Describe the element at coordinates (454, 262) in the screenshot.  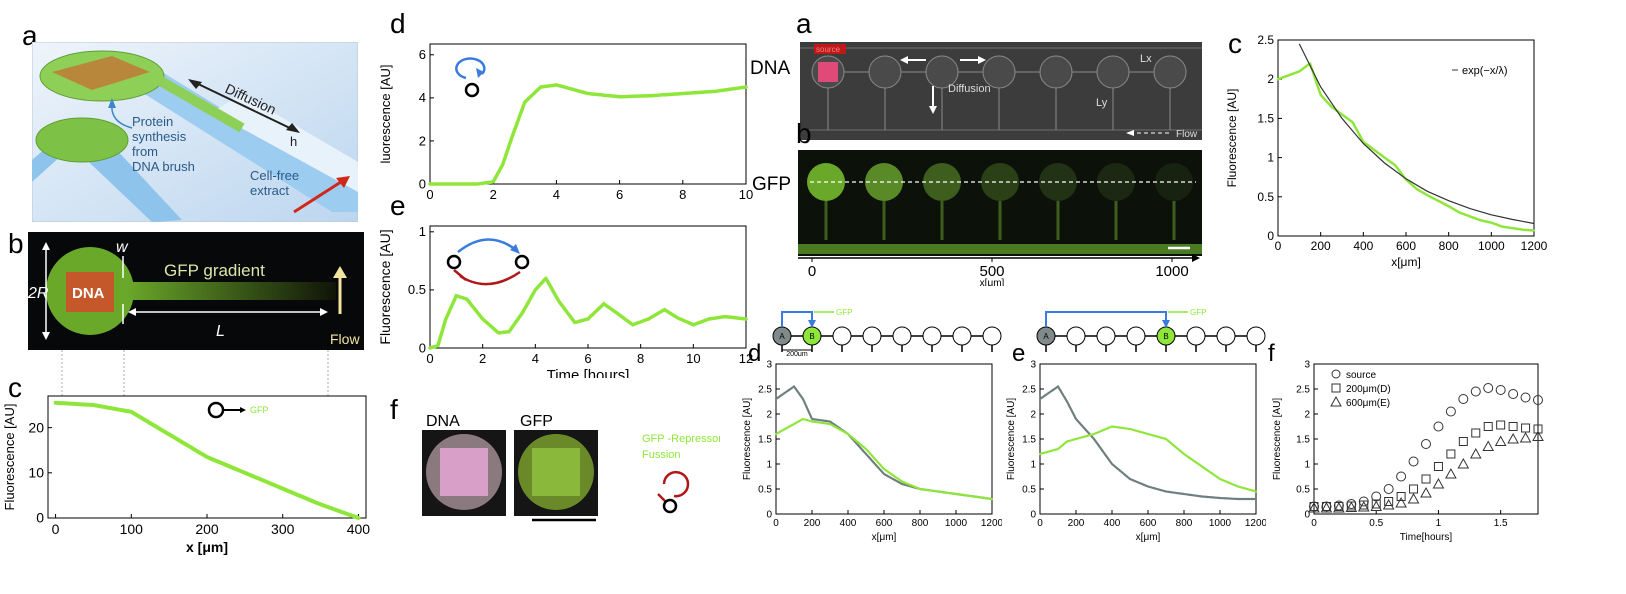
I see `gene-a-icon` at that location.